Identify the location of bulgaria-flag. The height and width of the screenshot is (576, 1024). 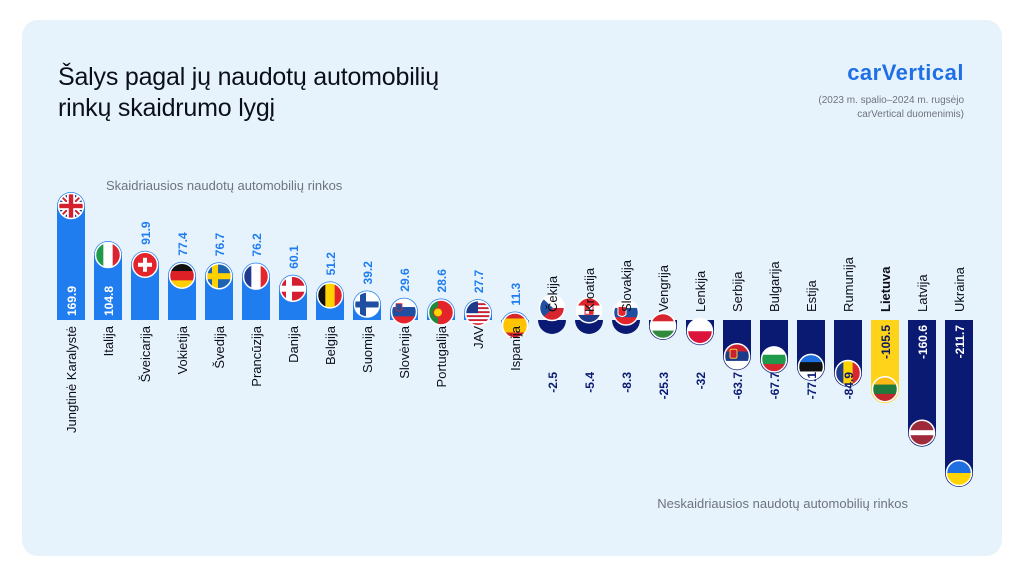
(774, 359).